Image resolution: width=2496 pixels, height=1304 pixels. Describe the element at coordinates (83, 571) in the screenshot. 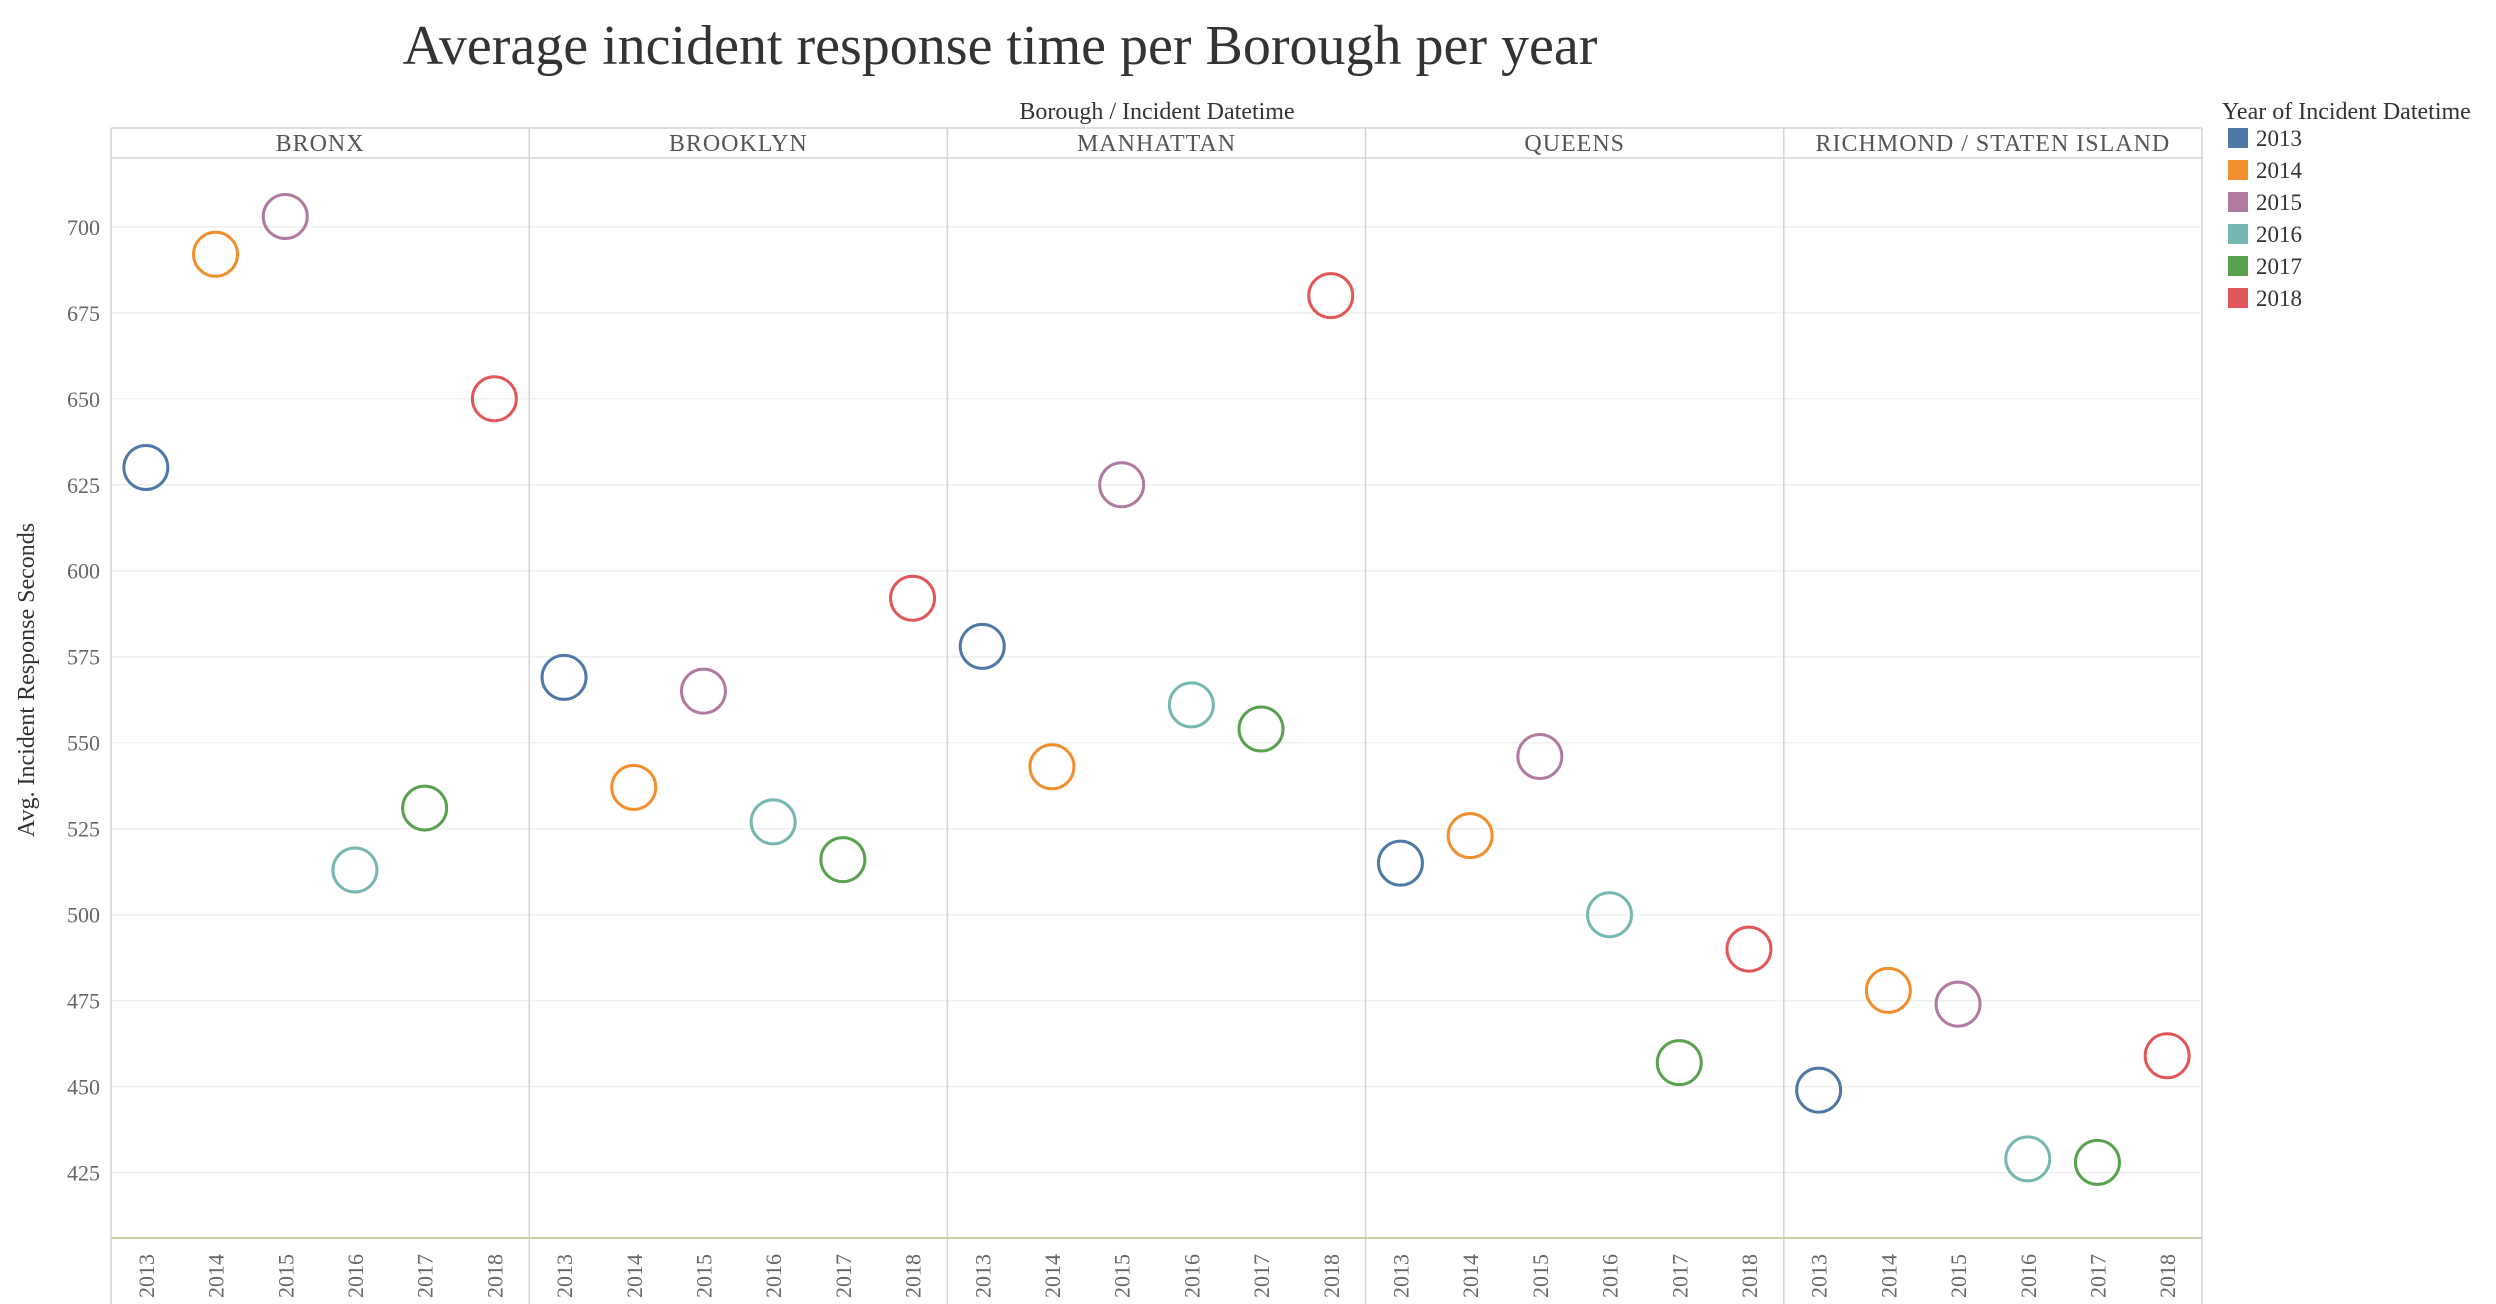

I see `y-tick-label: 600` at that location.